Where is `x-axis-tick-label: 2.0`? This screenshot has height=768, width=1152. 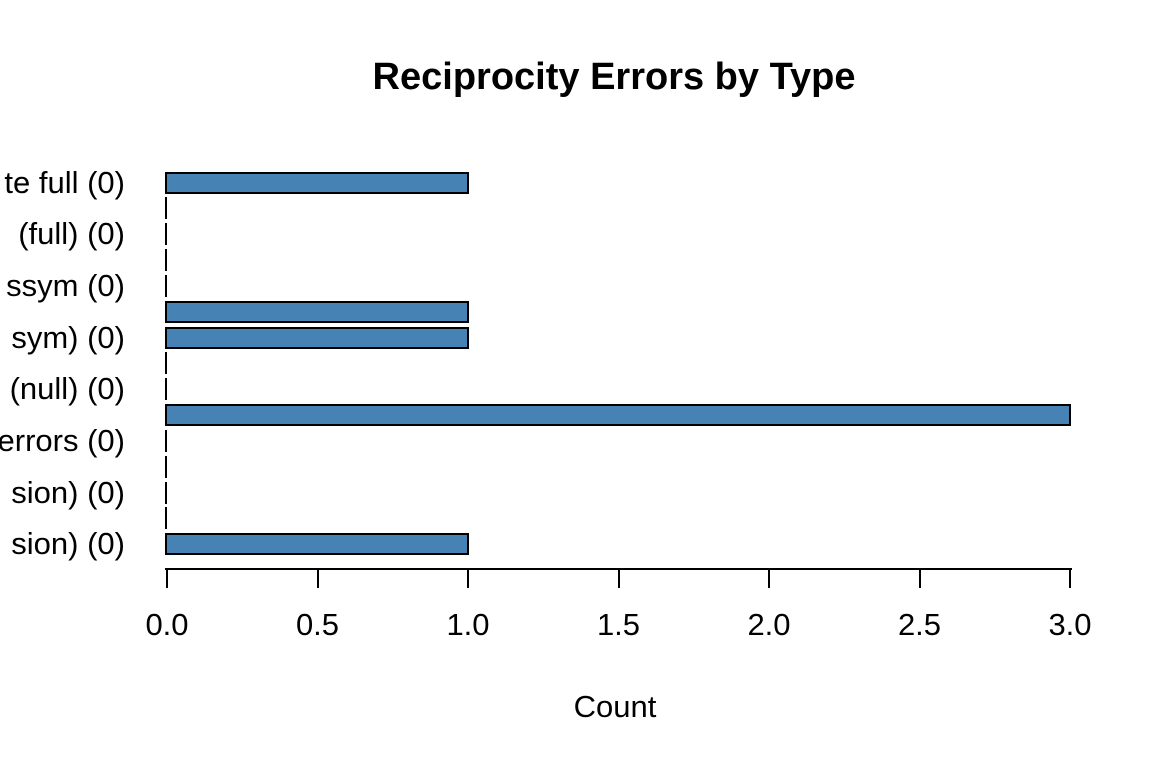 x-axis-tick-label: 2.0 is located at coordinates (769, 624).